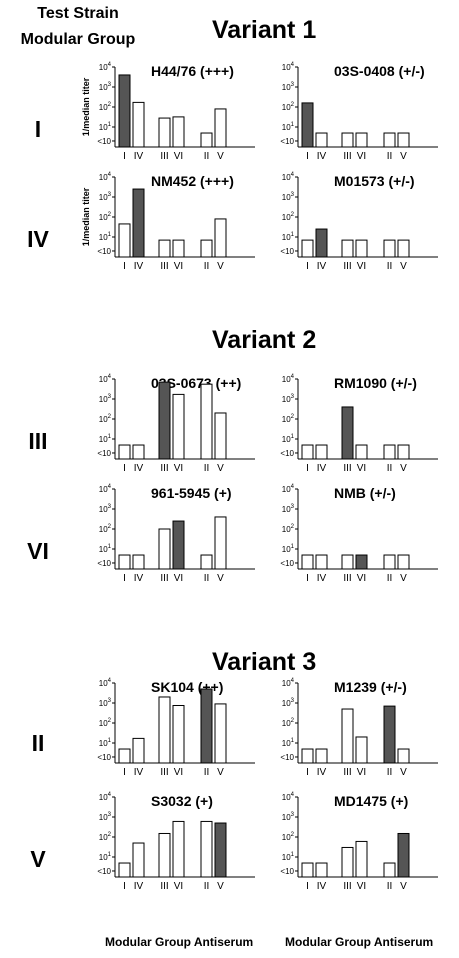  I want to click on x-tick-label-2-IV: IV, so click(139, 266).